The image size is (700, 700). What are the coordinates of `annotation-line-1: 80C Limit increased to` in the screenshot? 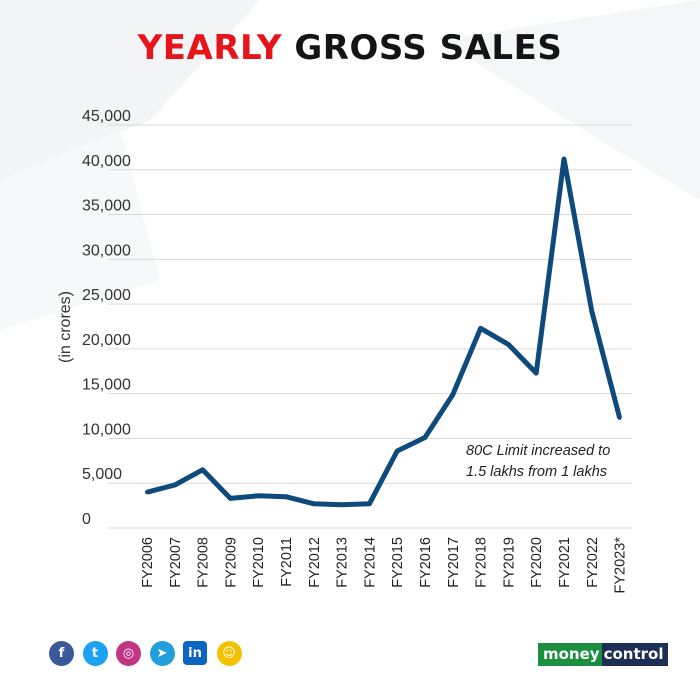 It's located at (538, 451).